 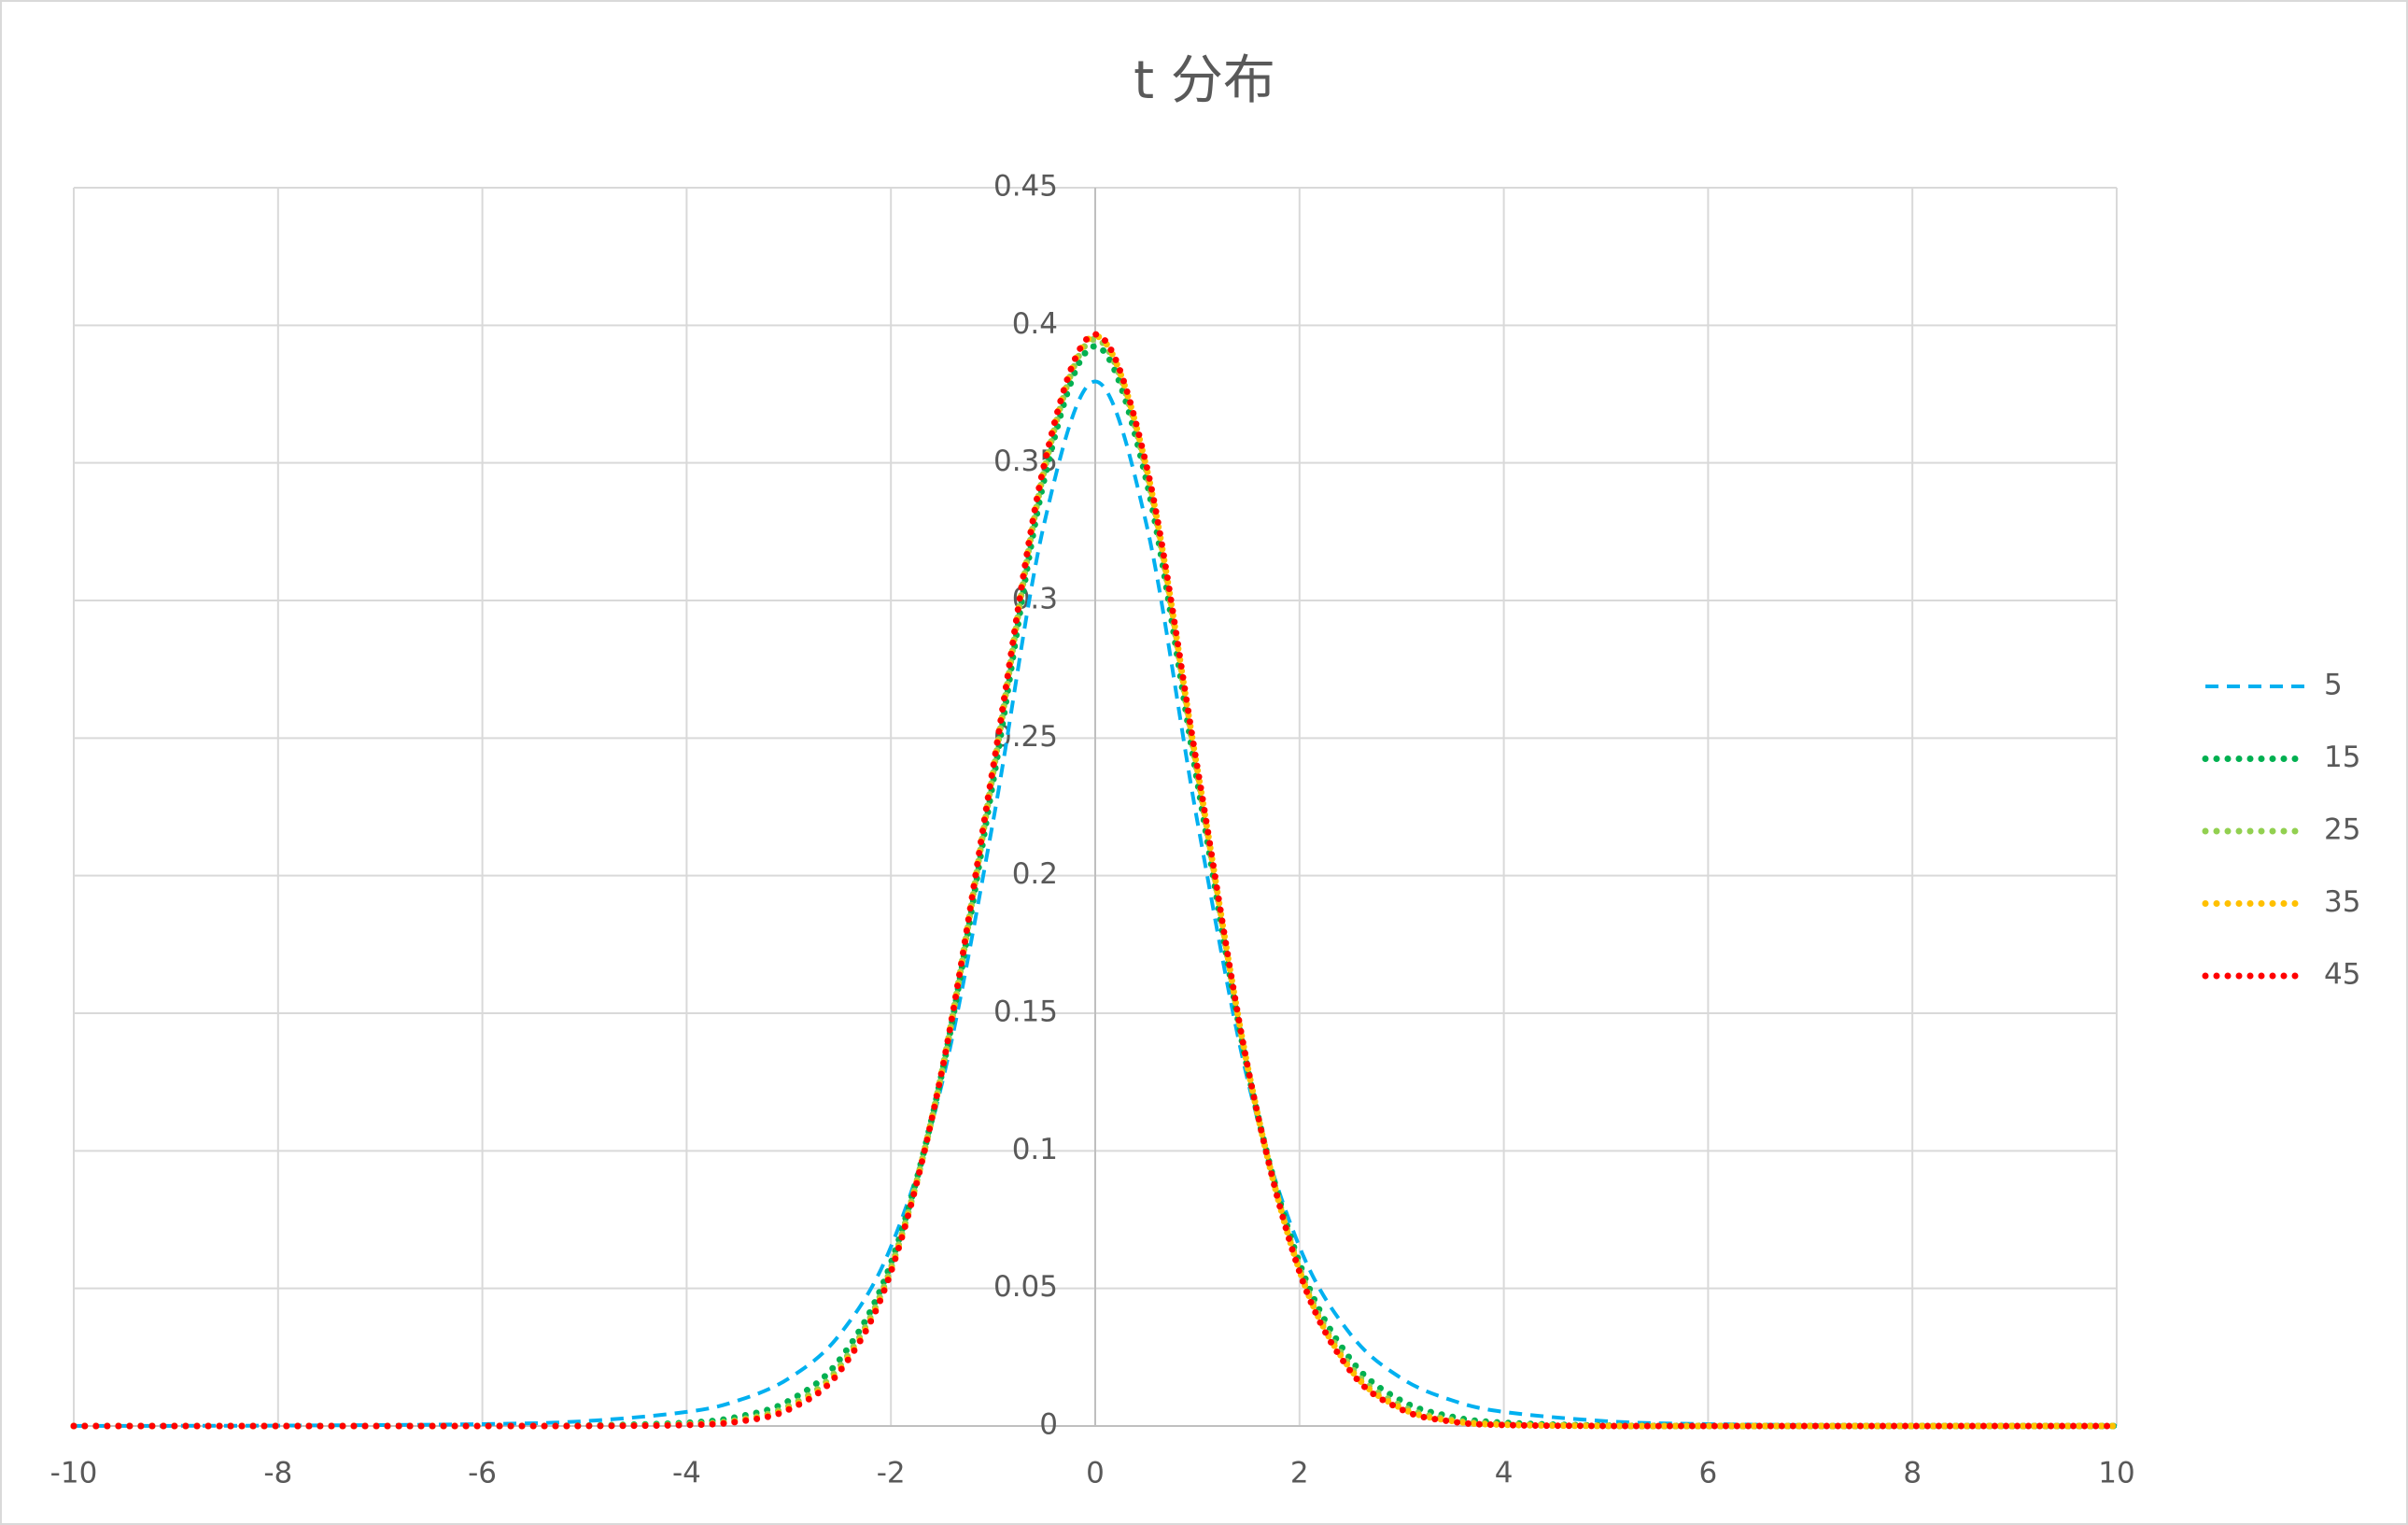 I want to click on y-tick-label: 0.15, so click(x=1026, y=1012).